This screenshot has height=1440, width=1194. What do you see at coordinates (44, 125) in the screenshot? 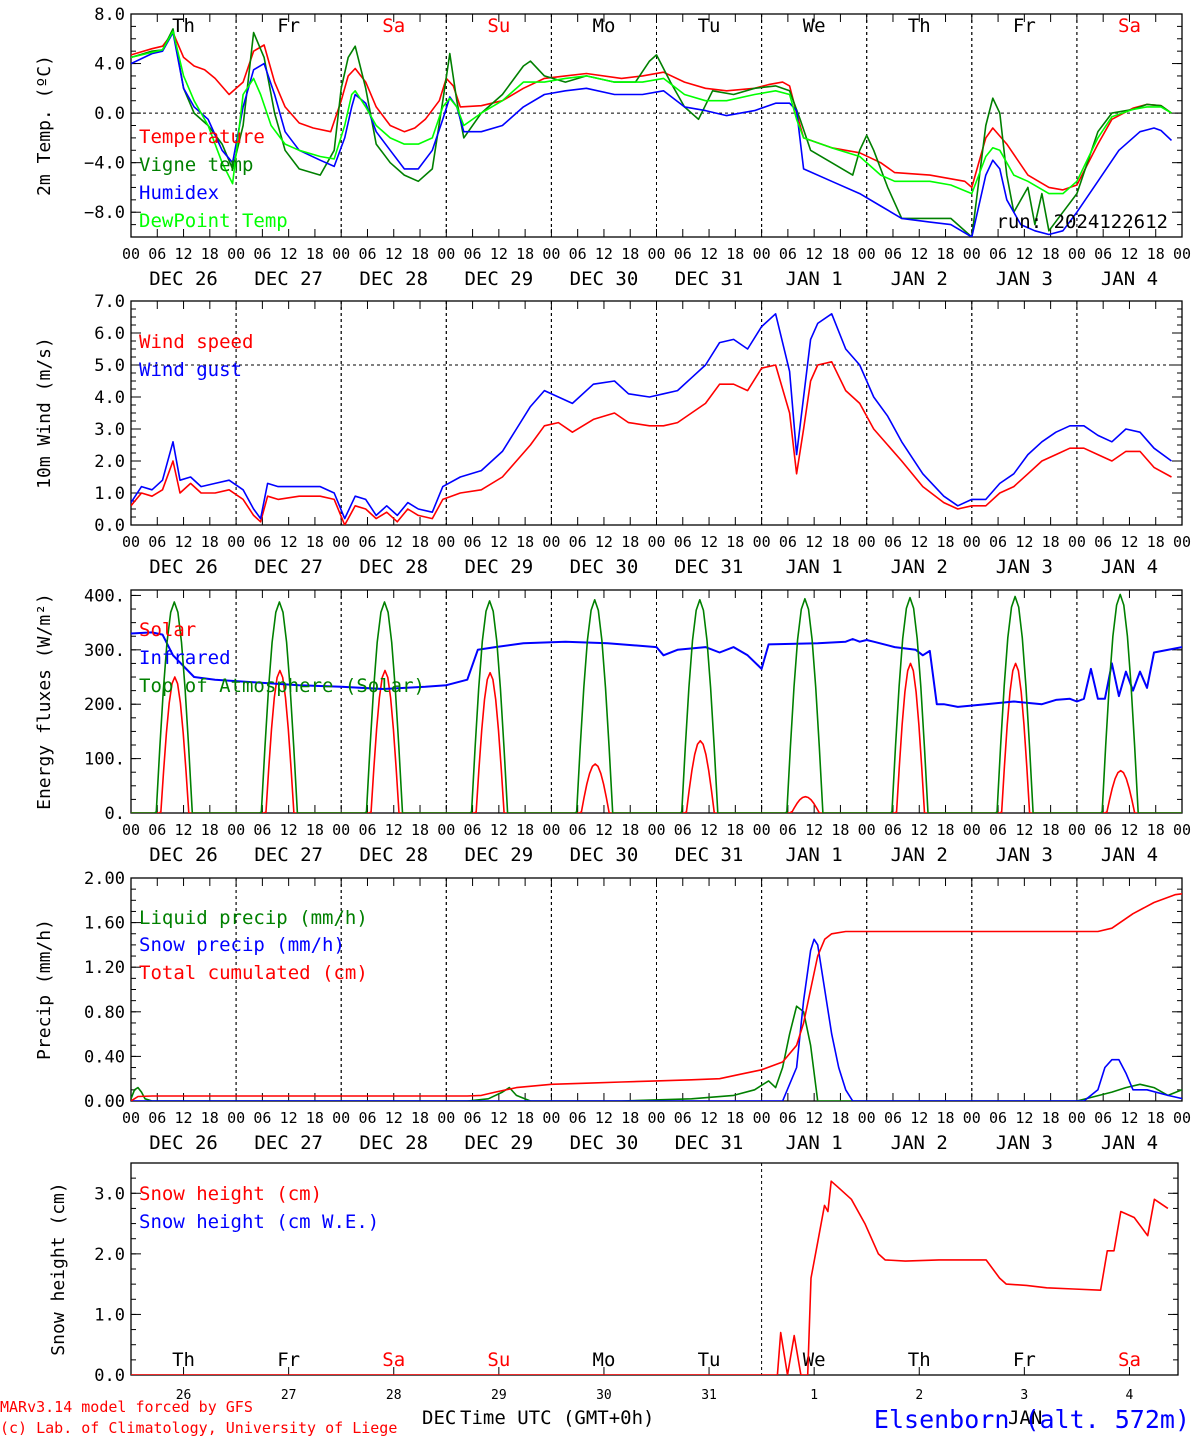
I see `y-axis-label: 2m Temp. (ºC)` at bounding box center [44, 125].